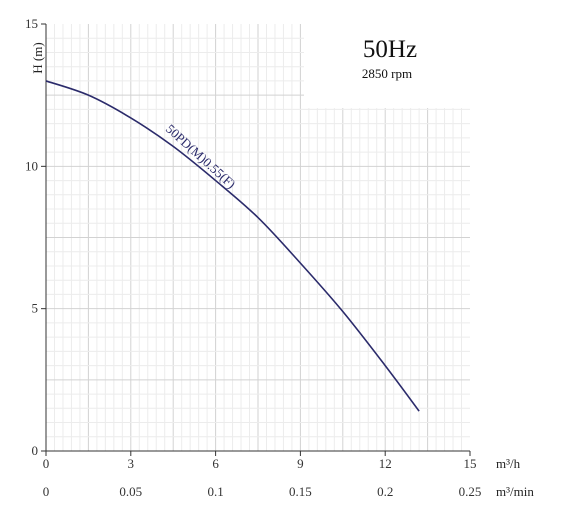 This screenshot has height=507, width=561. I want to click on y-tick-label: 15, so click(31, 23).